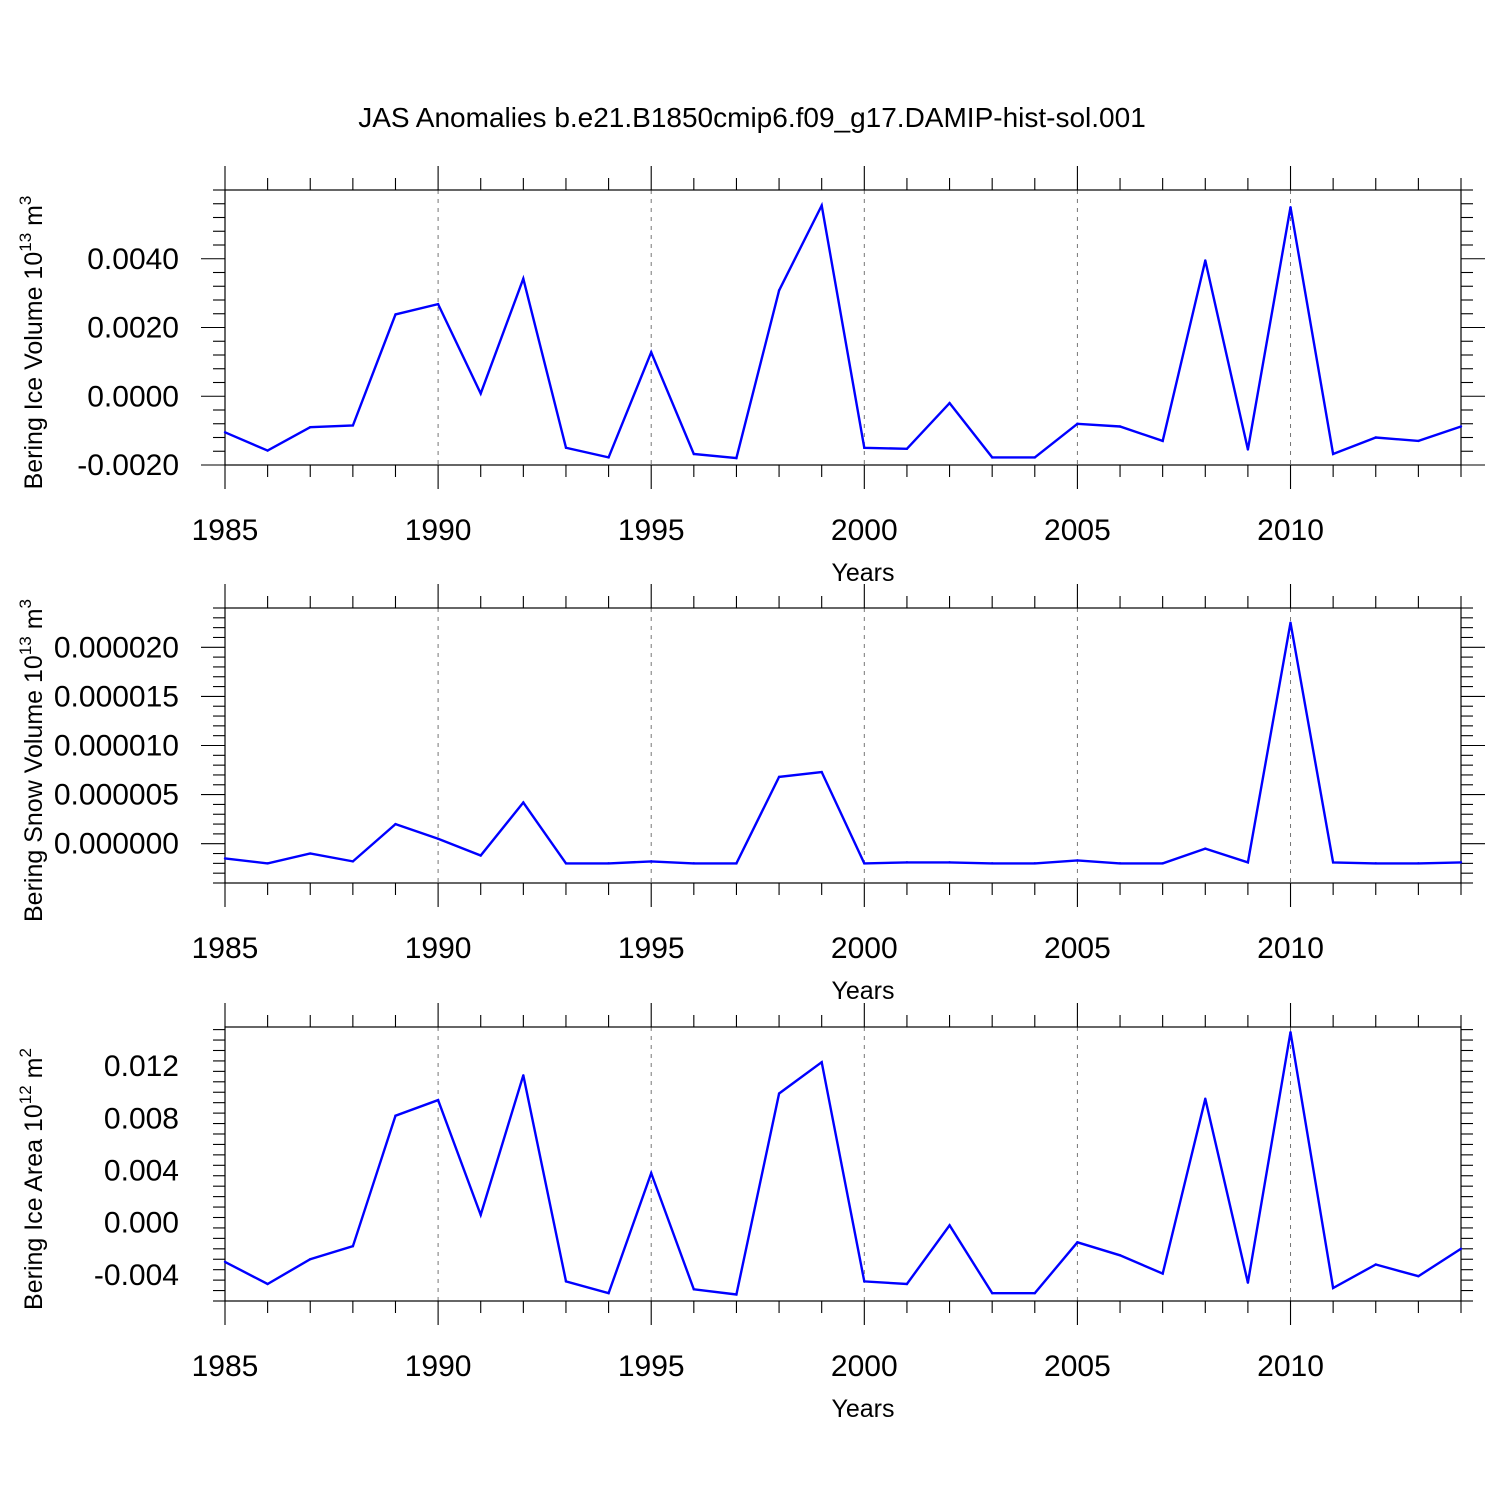  I want to click on y-tick-label: 0.0020, so click(133, 328).